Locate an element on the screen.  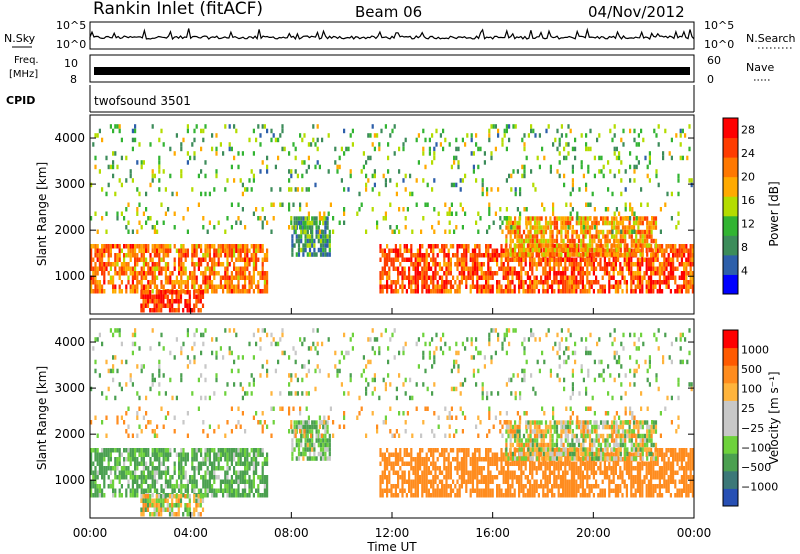
cpid-value: twofsound 3501 is located at coordinates (142, 101).